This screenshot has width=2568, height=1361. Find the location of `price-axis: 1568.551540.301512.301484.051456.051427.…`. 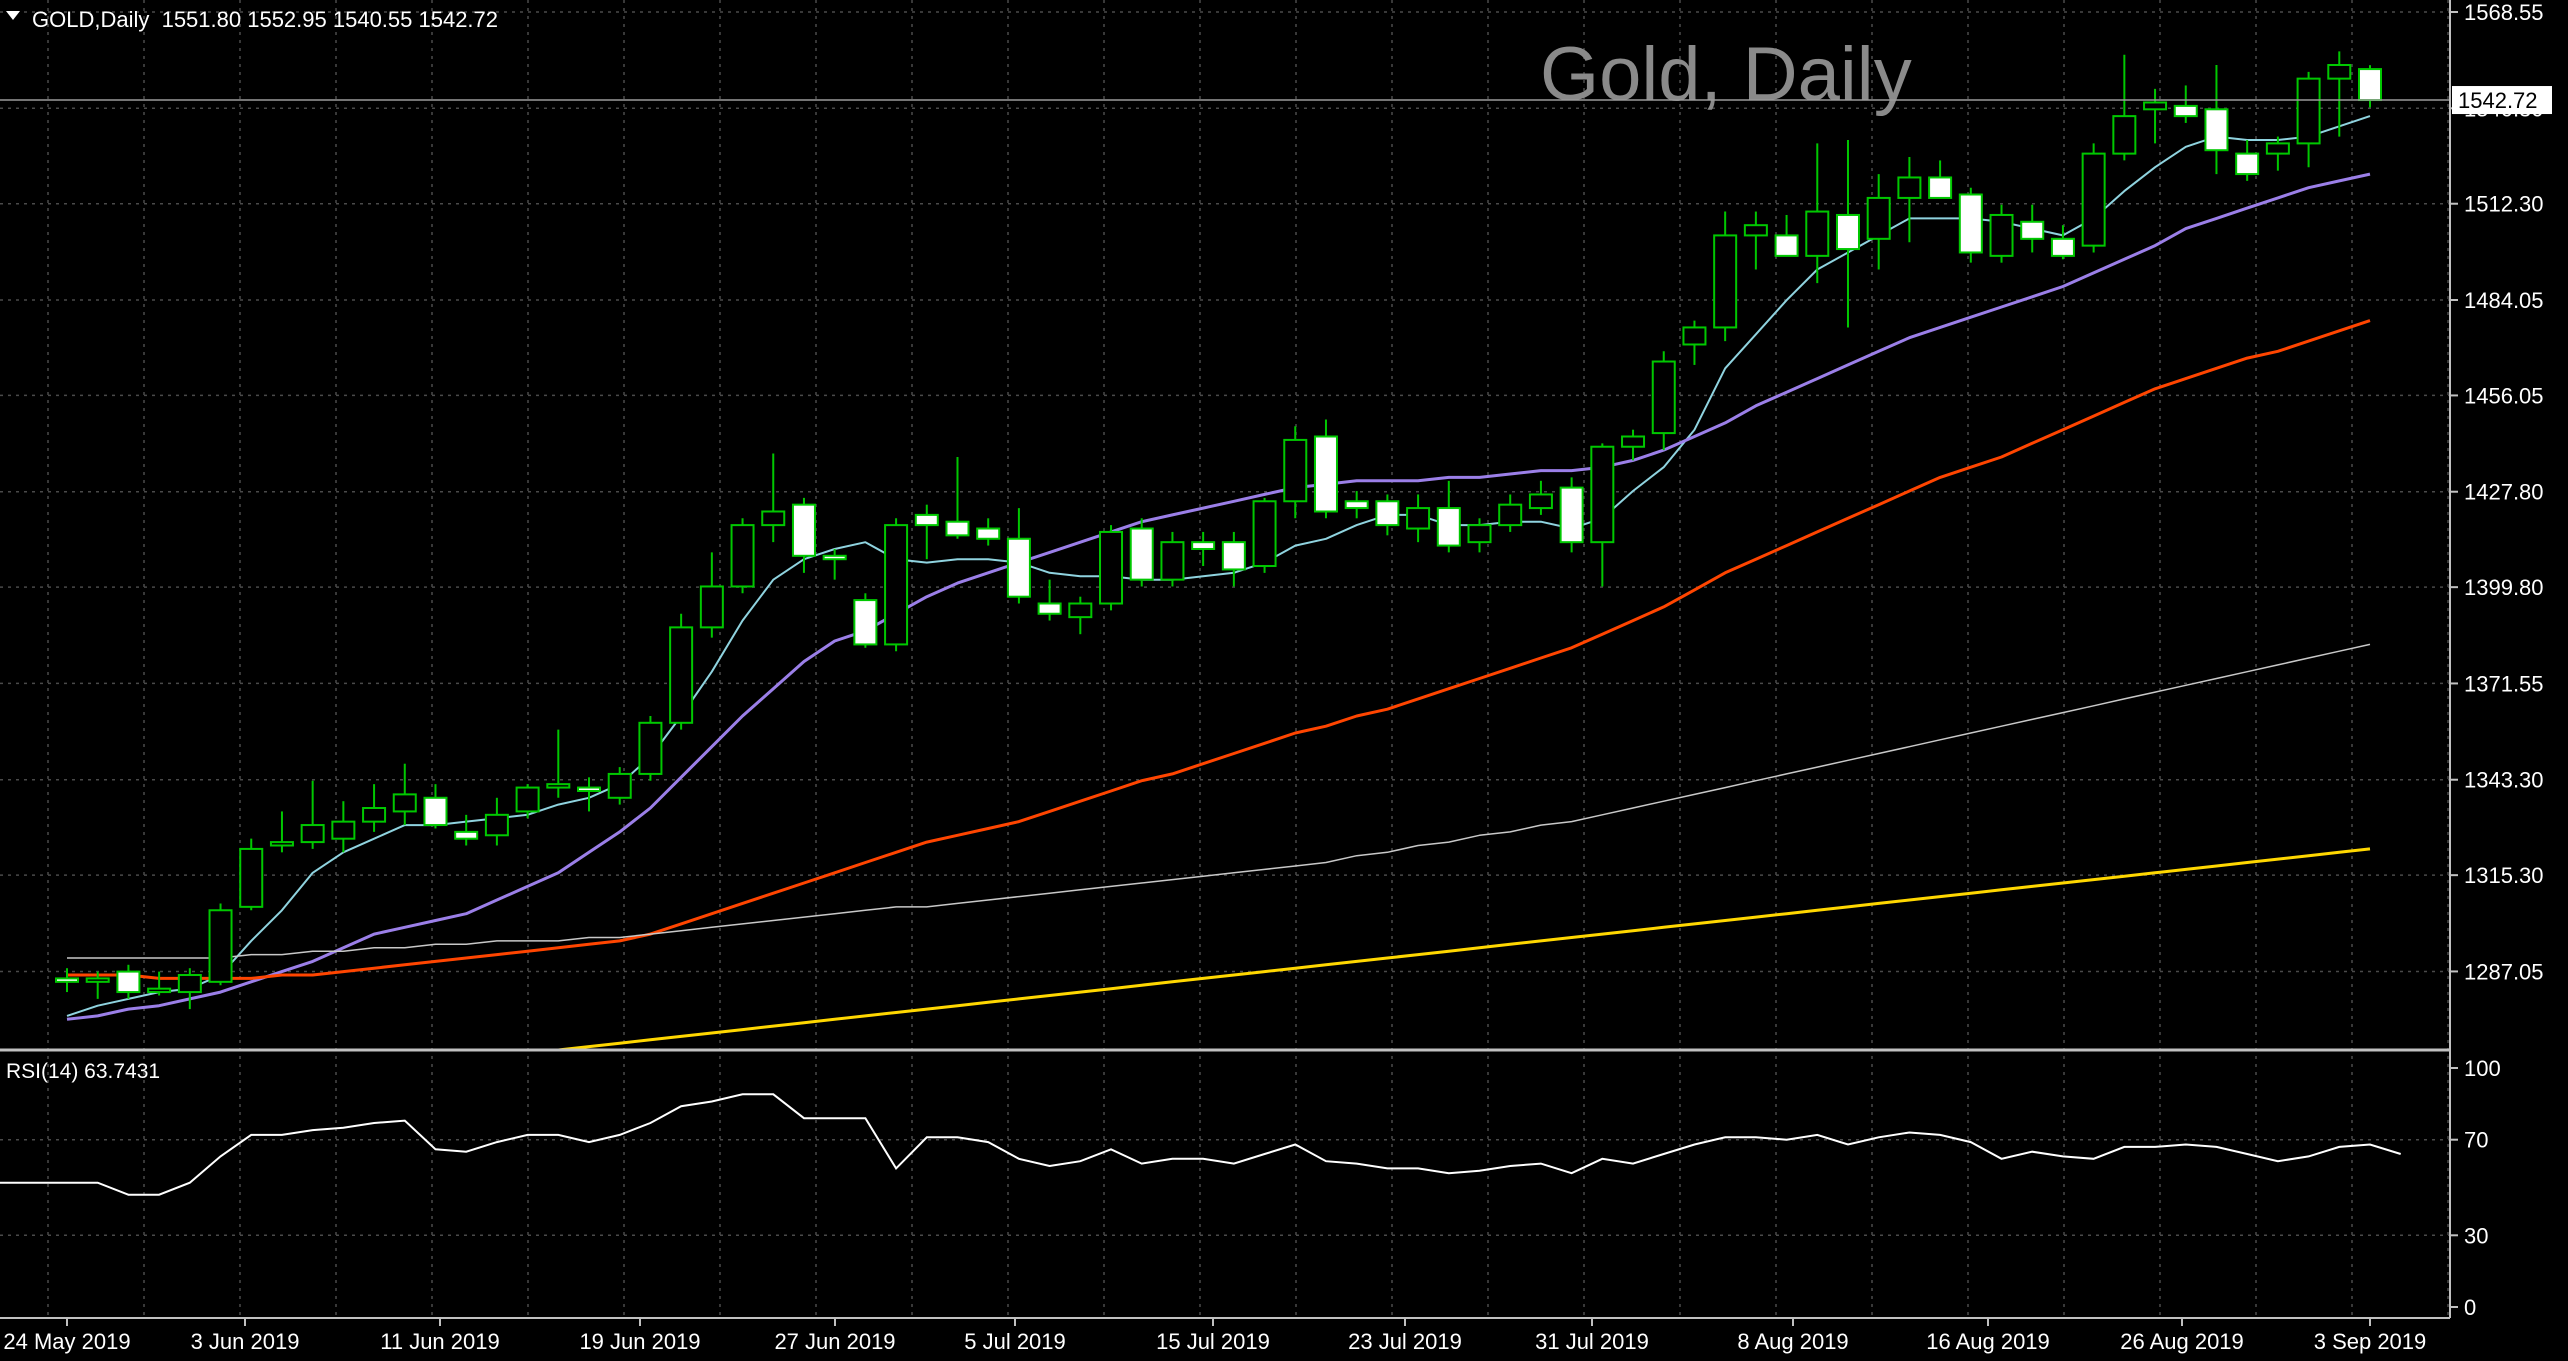

price-axis: 1568.551540.301512.301484.051456.051427.… is located at coordinates (2497, 492).